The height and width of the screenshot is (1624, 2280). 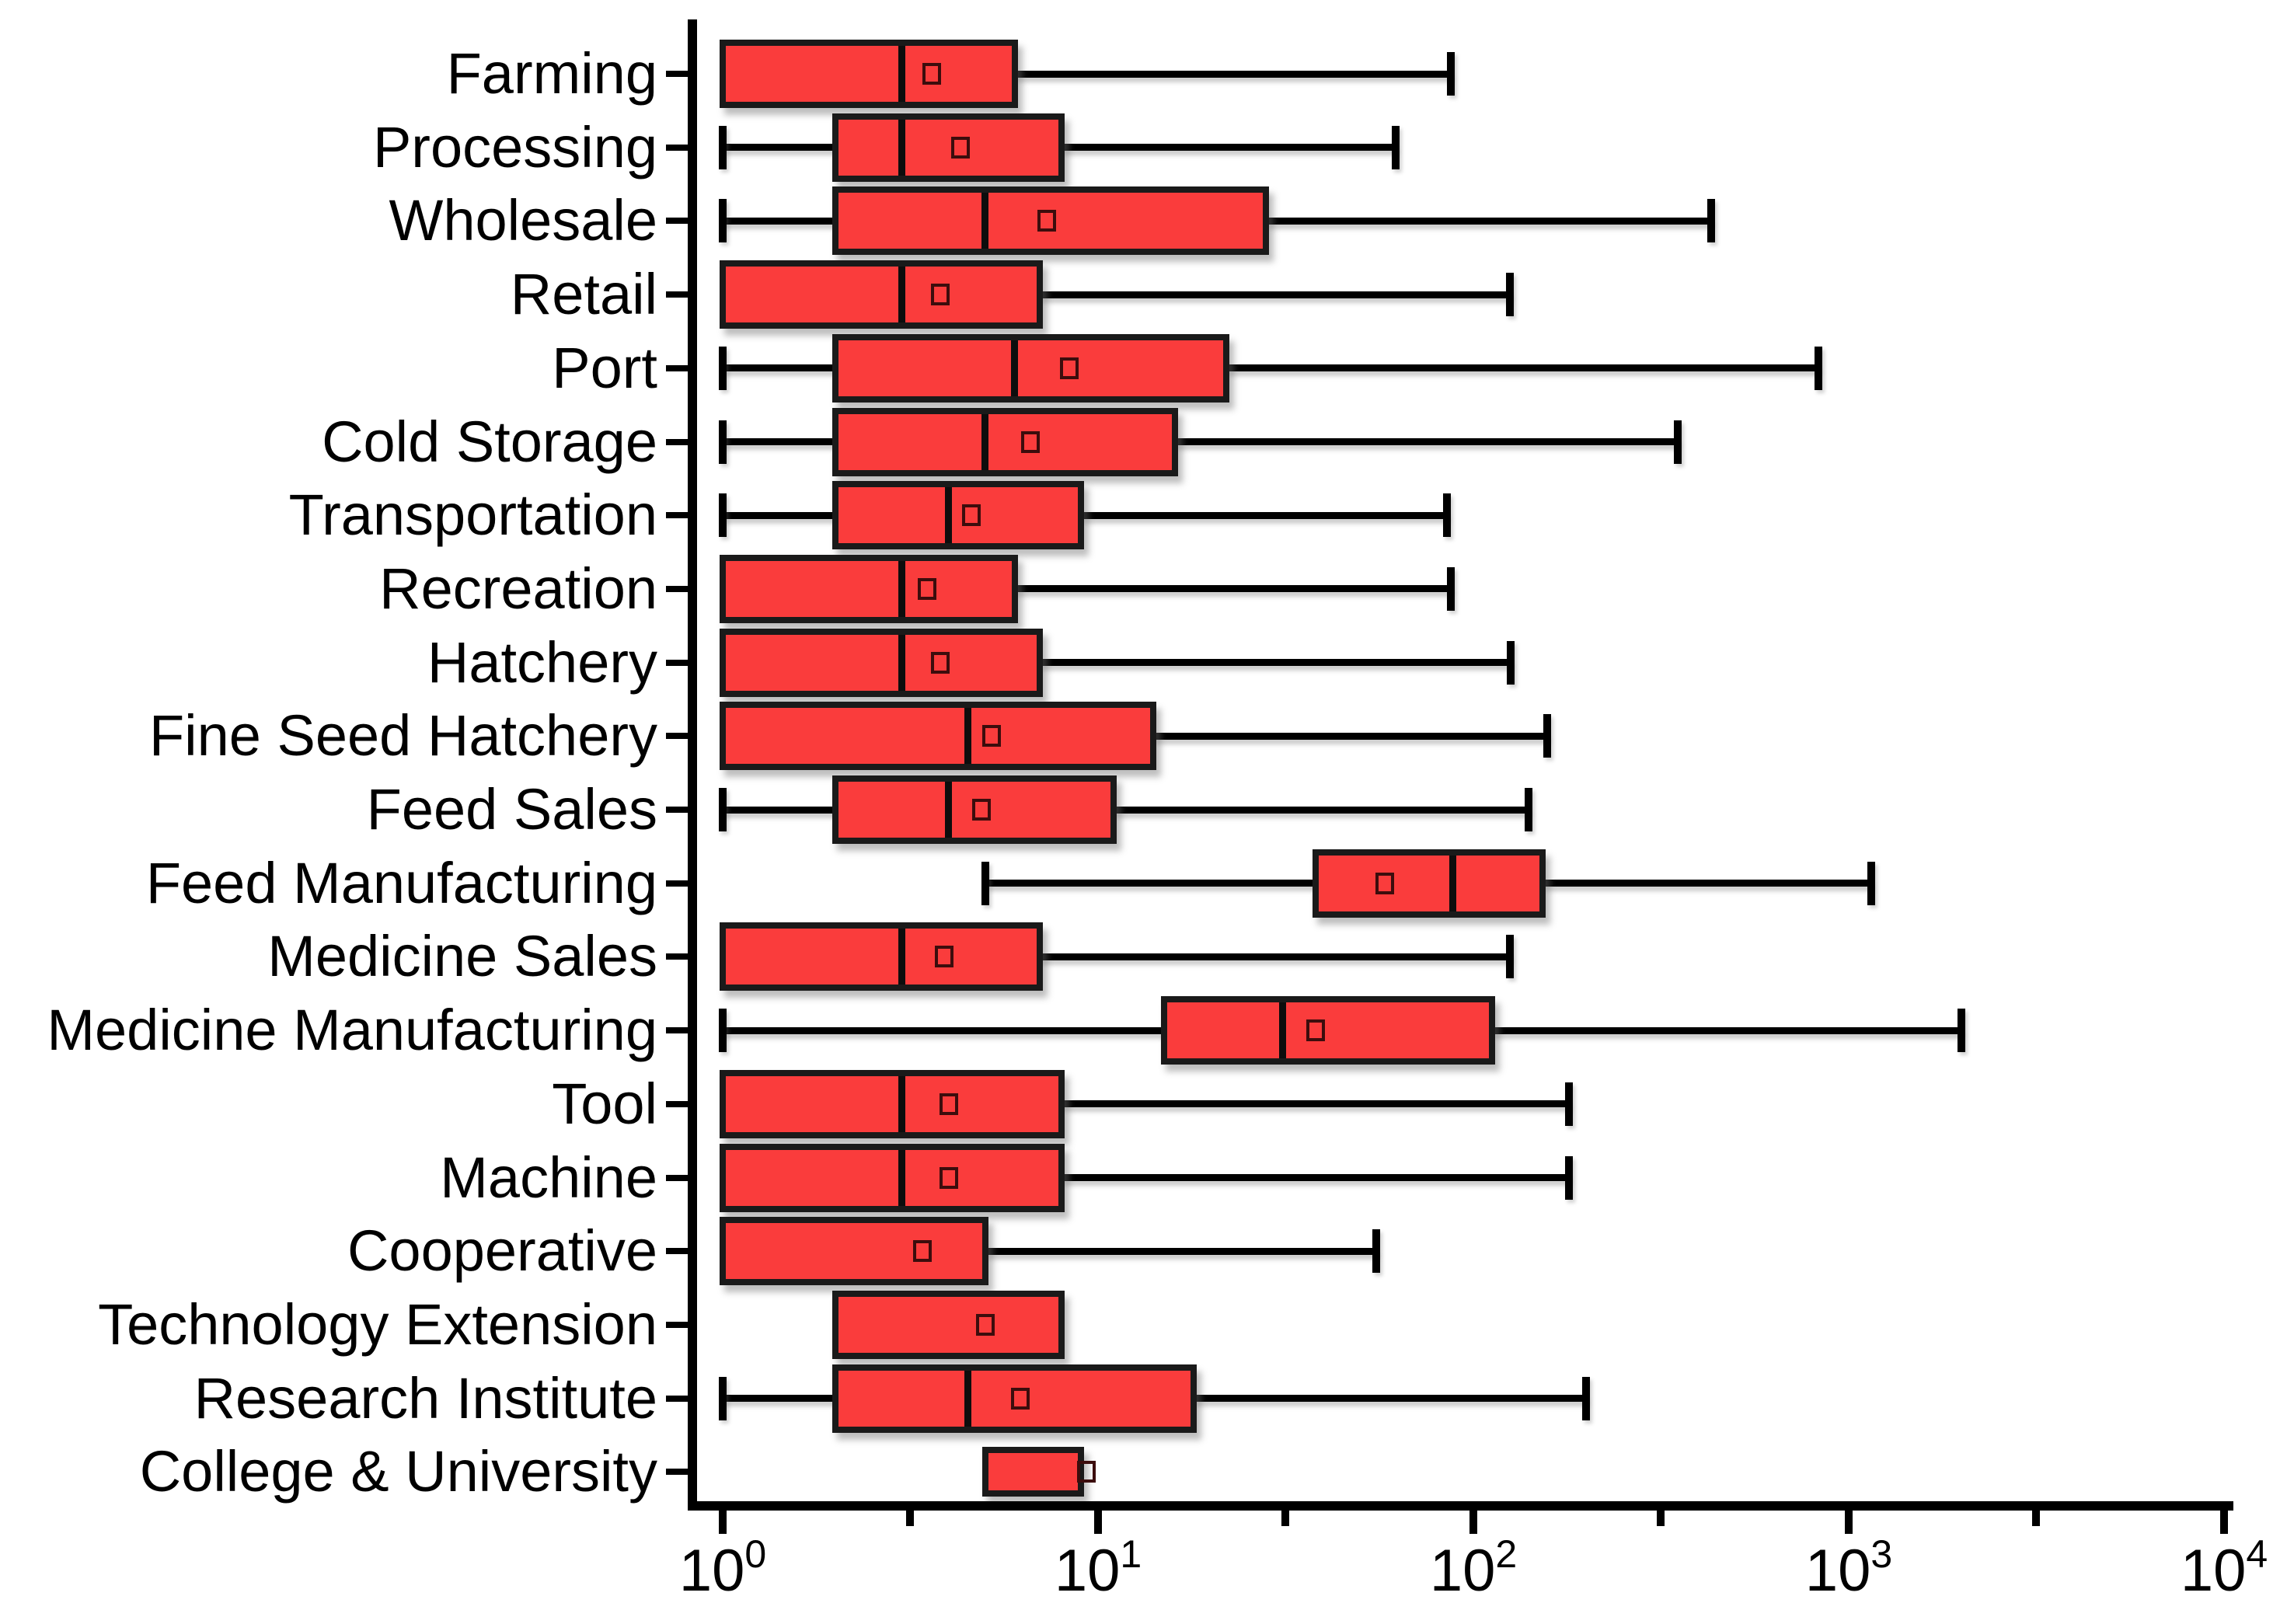 I want to click on y-tick-college-university, so click(x=677, y=1472).